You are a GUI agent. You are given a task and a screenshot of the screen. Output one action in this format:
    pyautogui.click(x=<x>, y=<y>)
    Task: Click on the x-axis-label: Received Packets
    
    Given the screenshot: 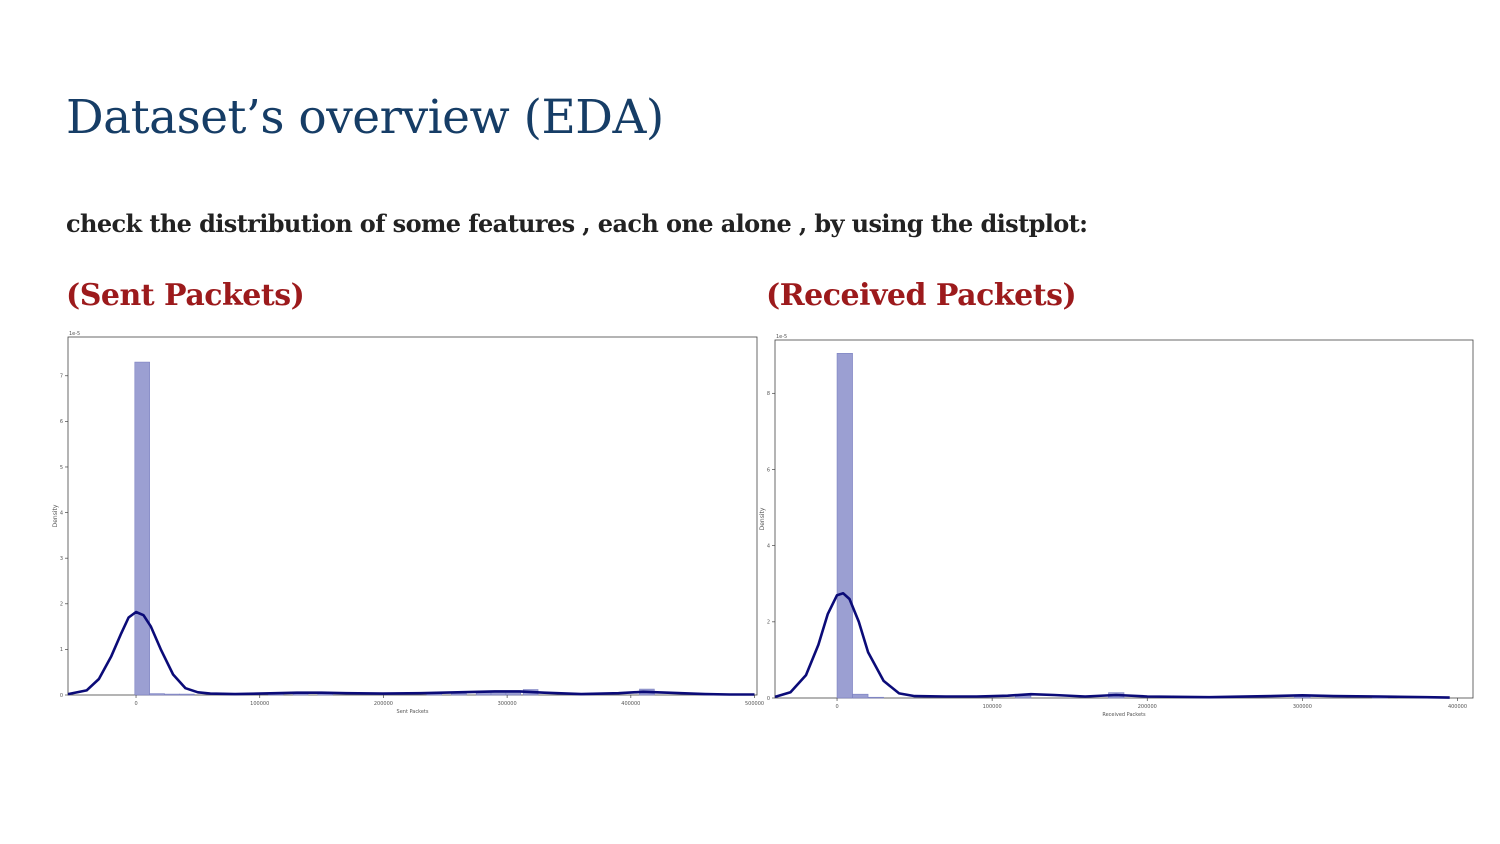 What is the action you would take?
    pyautogui.click(x=1124, y=715)
    